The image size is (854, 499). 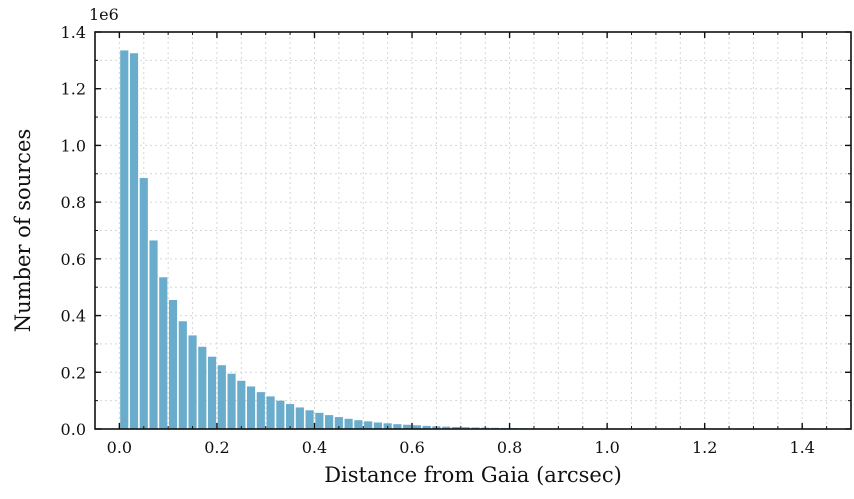 I want to click on x-tick-label: 0.0, so click(x=119, y=447).